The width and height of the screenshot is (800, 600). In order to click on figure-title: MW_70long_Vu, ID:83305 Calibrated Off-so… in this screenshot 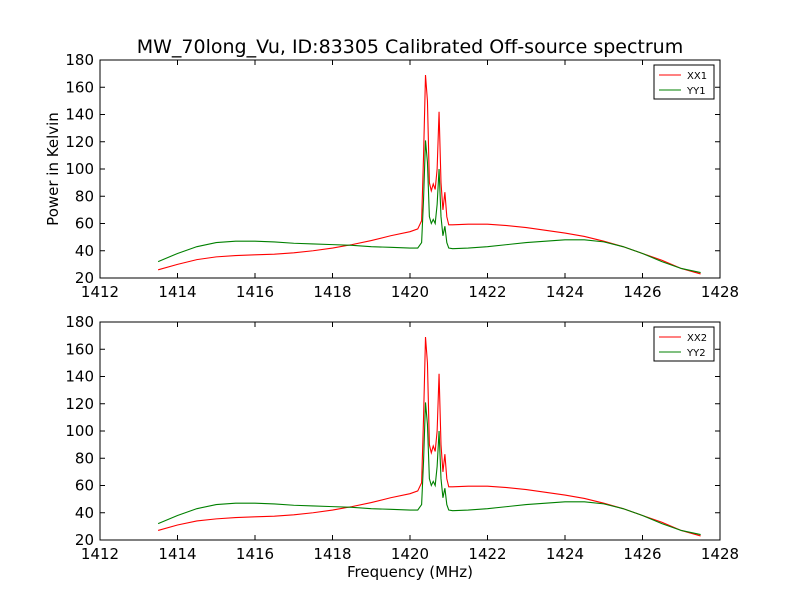, I will do `click(410, 47)`.